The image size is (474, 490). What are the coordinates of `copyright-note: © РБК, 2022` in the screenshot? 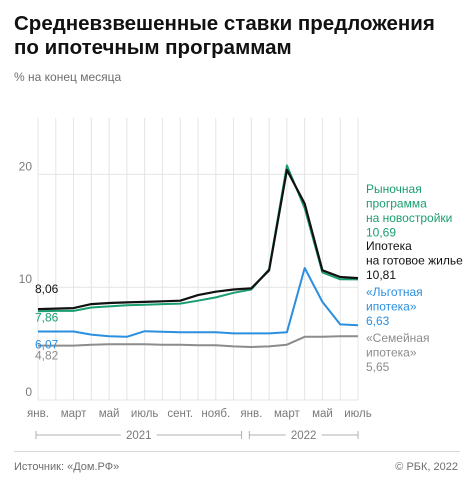 It's located at (426, 467).